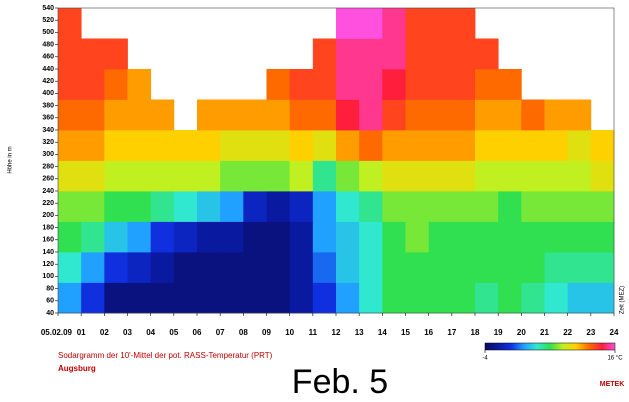 This screenshot has width=629, height=402. What do you see at coordinates (612, 384) in the screenshot?
I see `logo: METEK` at bounding box center [612, 384].